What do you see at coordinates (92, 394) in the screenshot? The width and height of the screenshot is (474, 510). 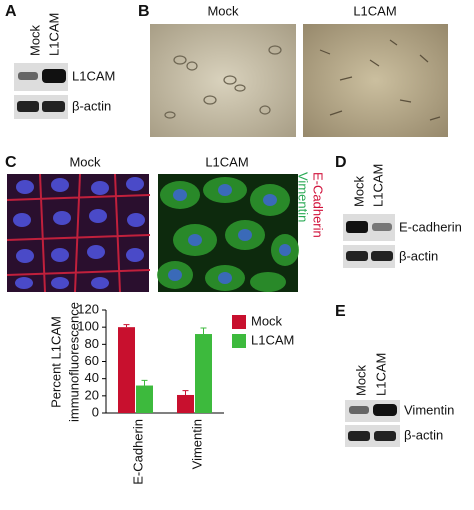 I see `y-tick-label: 20` at bounding box center [92, 394].